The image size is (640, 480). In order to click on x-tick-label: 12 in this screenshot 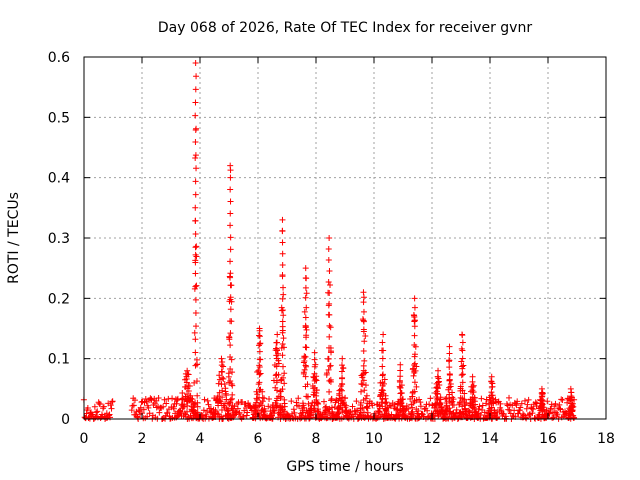, I will do `click(432, 439)`.